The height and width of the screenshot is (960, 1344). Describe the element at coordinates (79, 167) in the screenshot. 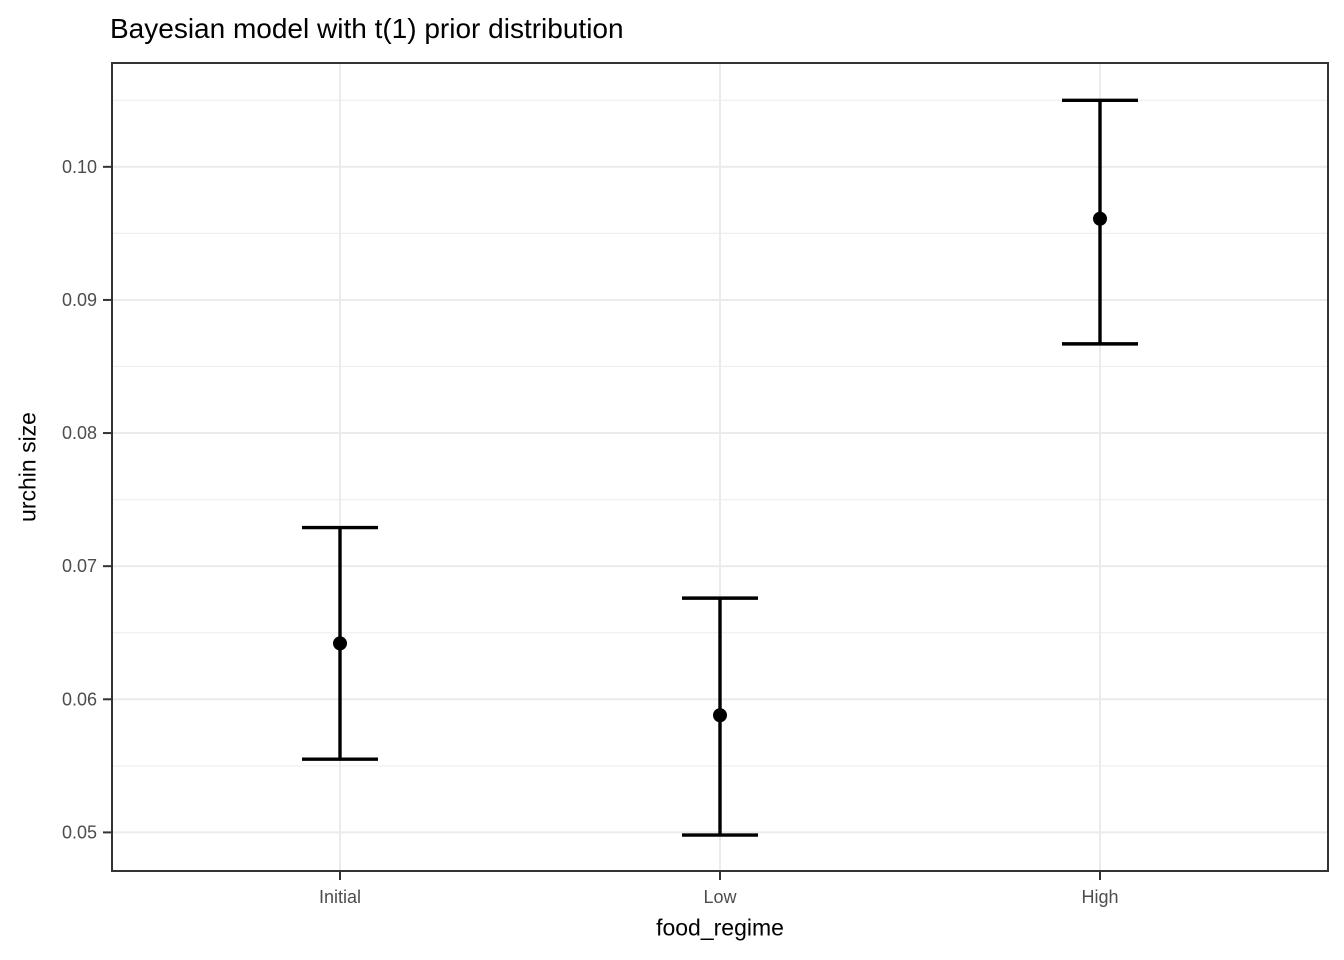

I see `y-tick-label: 0.10` at that location.